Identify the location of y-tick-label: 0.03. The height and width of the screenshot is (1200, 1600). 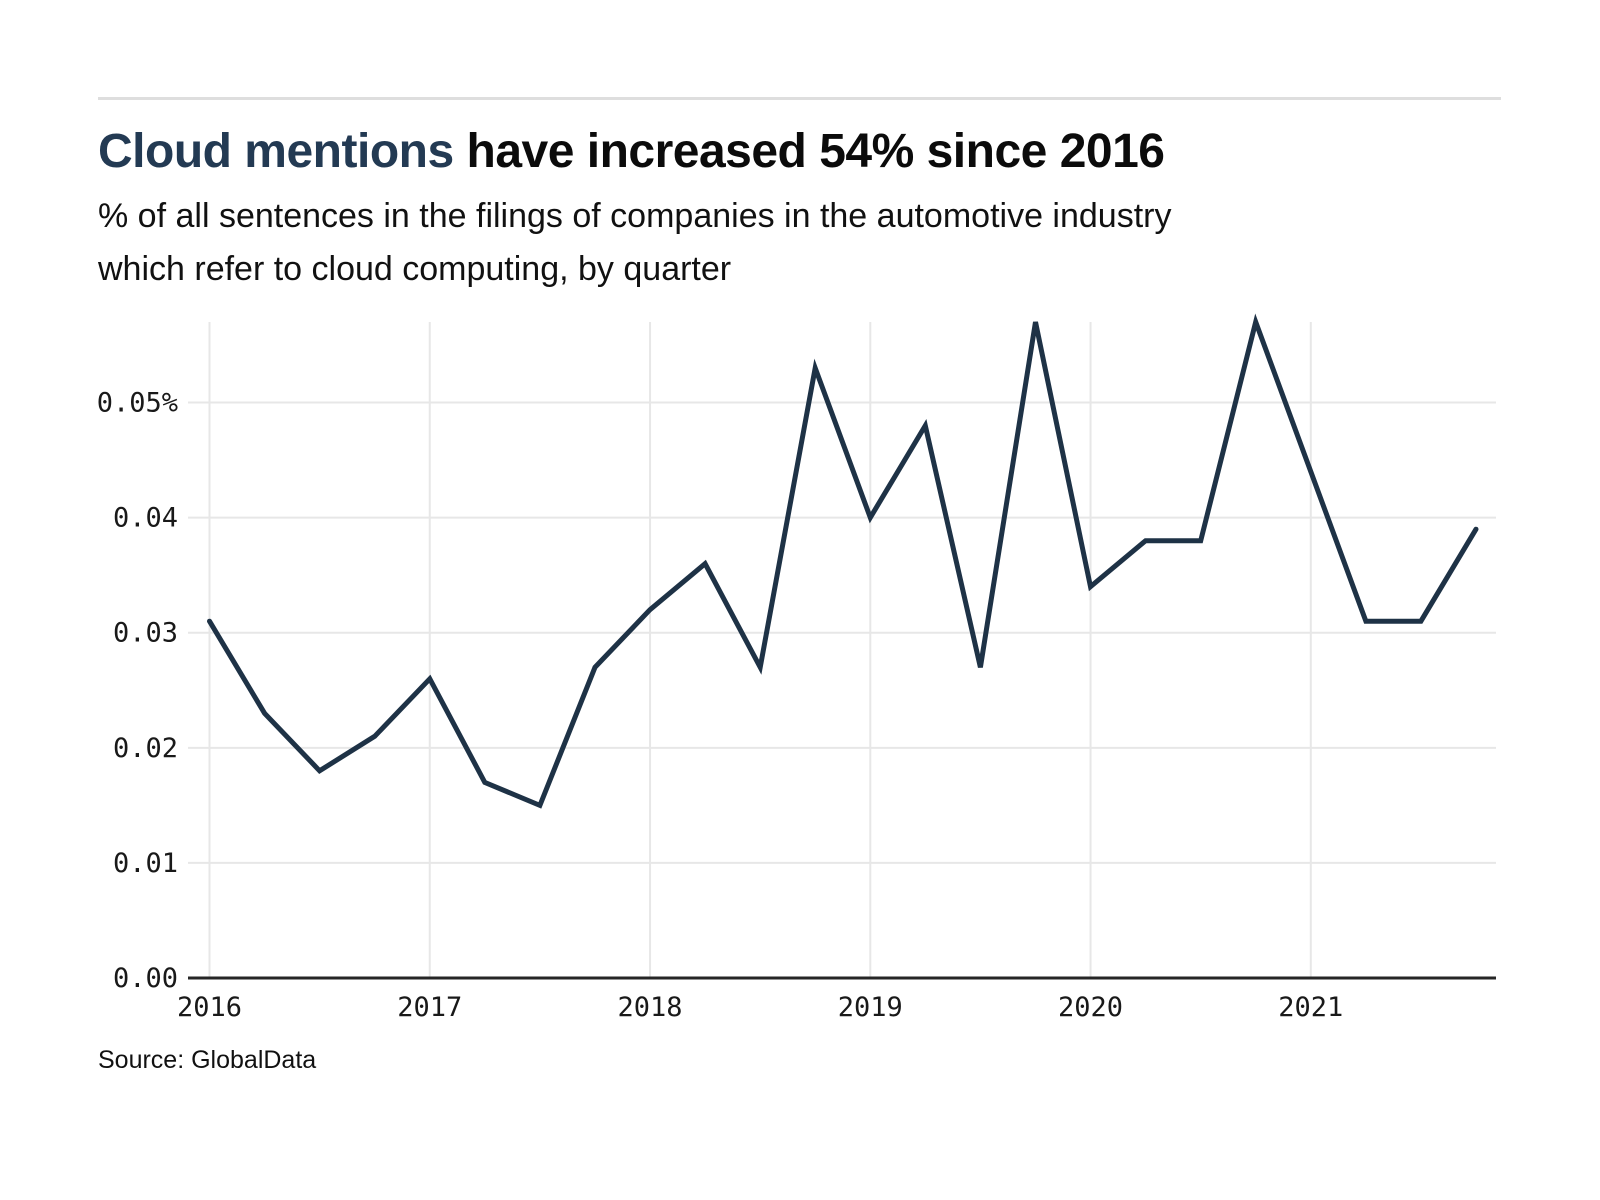
(145, 633).